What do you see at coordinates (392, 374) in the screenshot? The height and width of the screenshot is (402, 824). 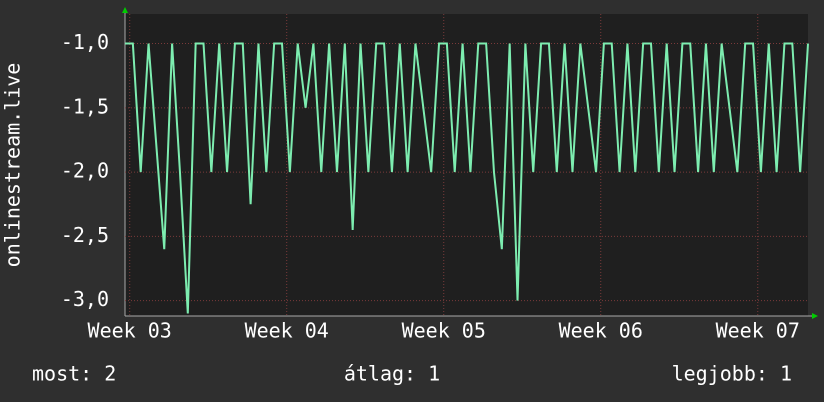 I see `stat: átlag: 1` at bounding box center [392, 374].